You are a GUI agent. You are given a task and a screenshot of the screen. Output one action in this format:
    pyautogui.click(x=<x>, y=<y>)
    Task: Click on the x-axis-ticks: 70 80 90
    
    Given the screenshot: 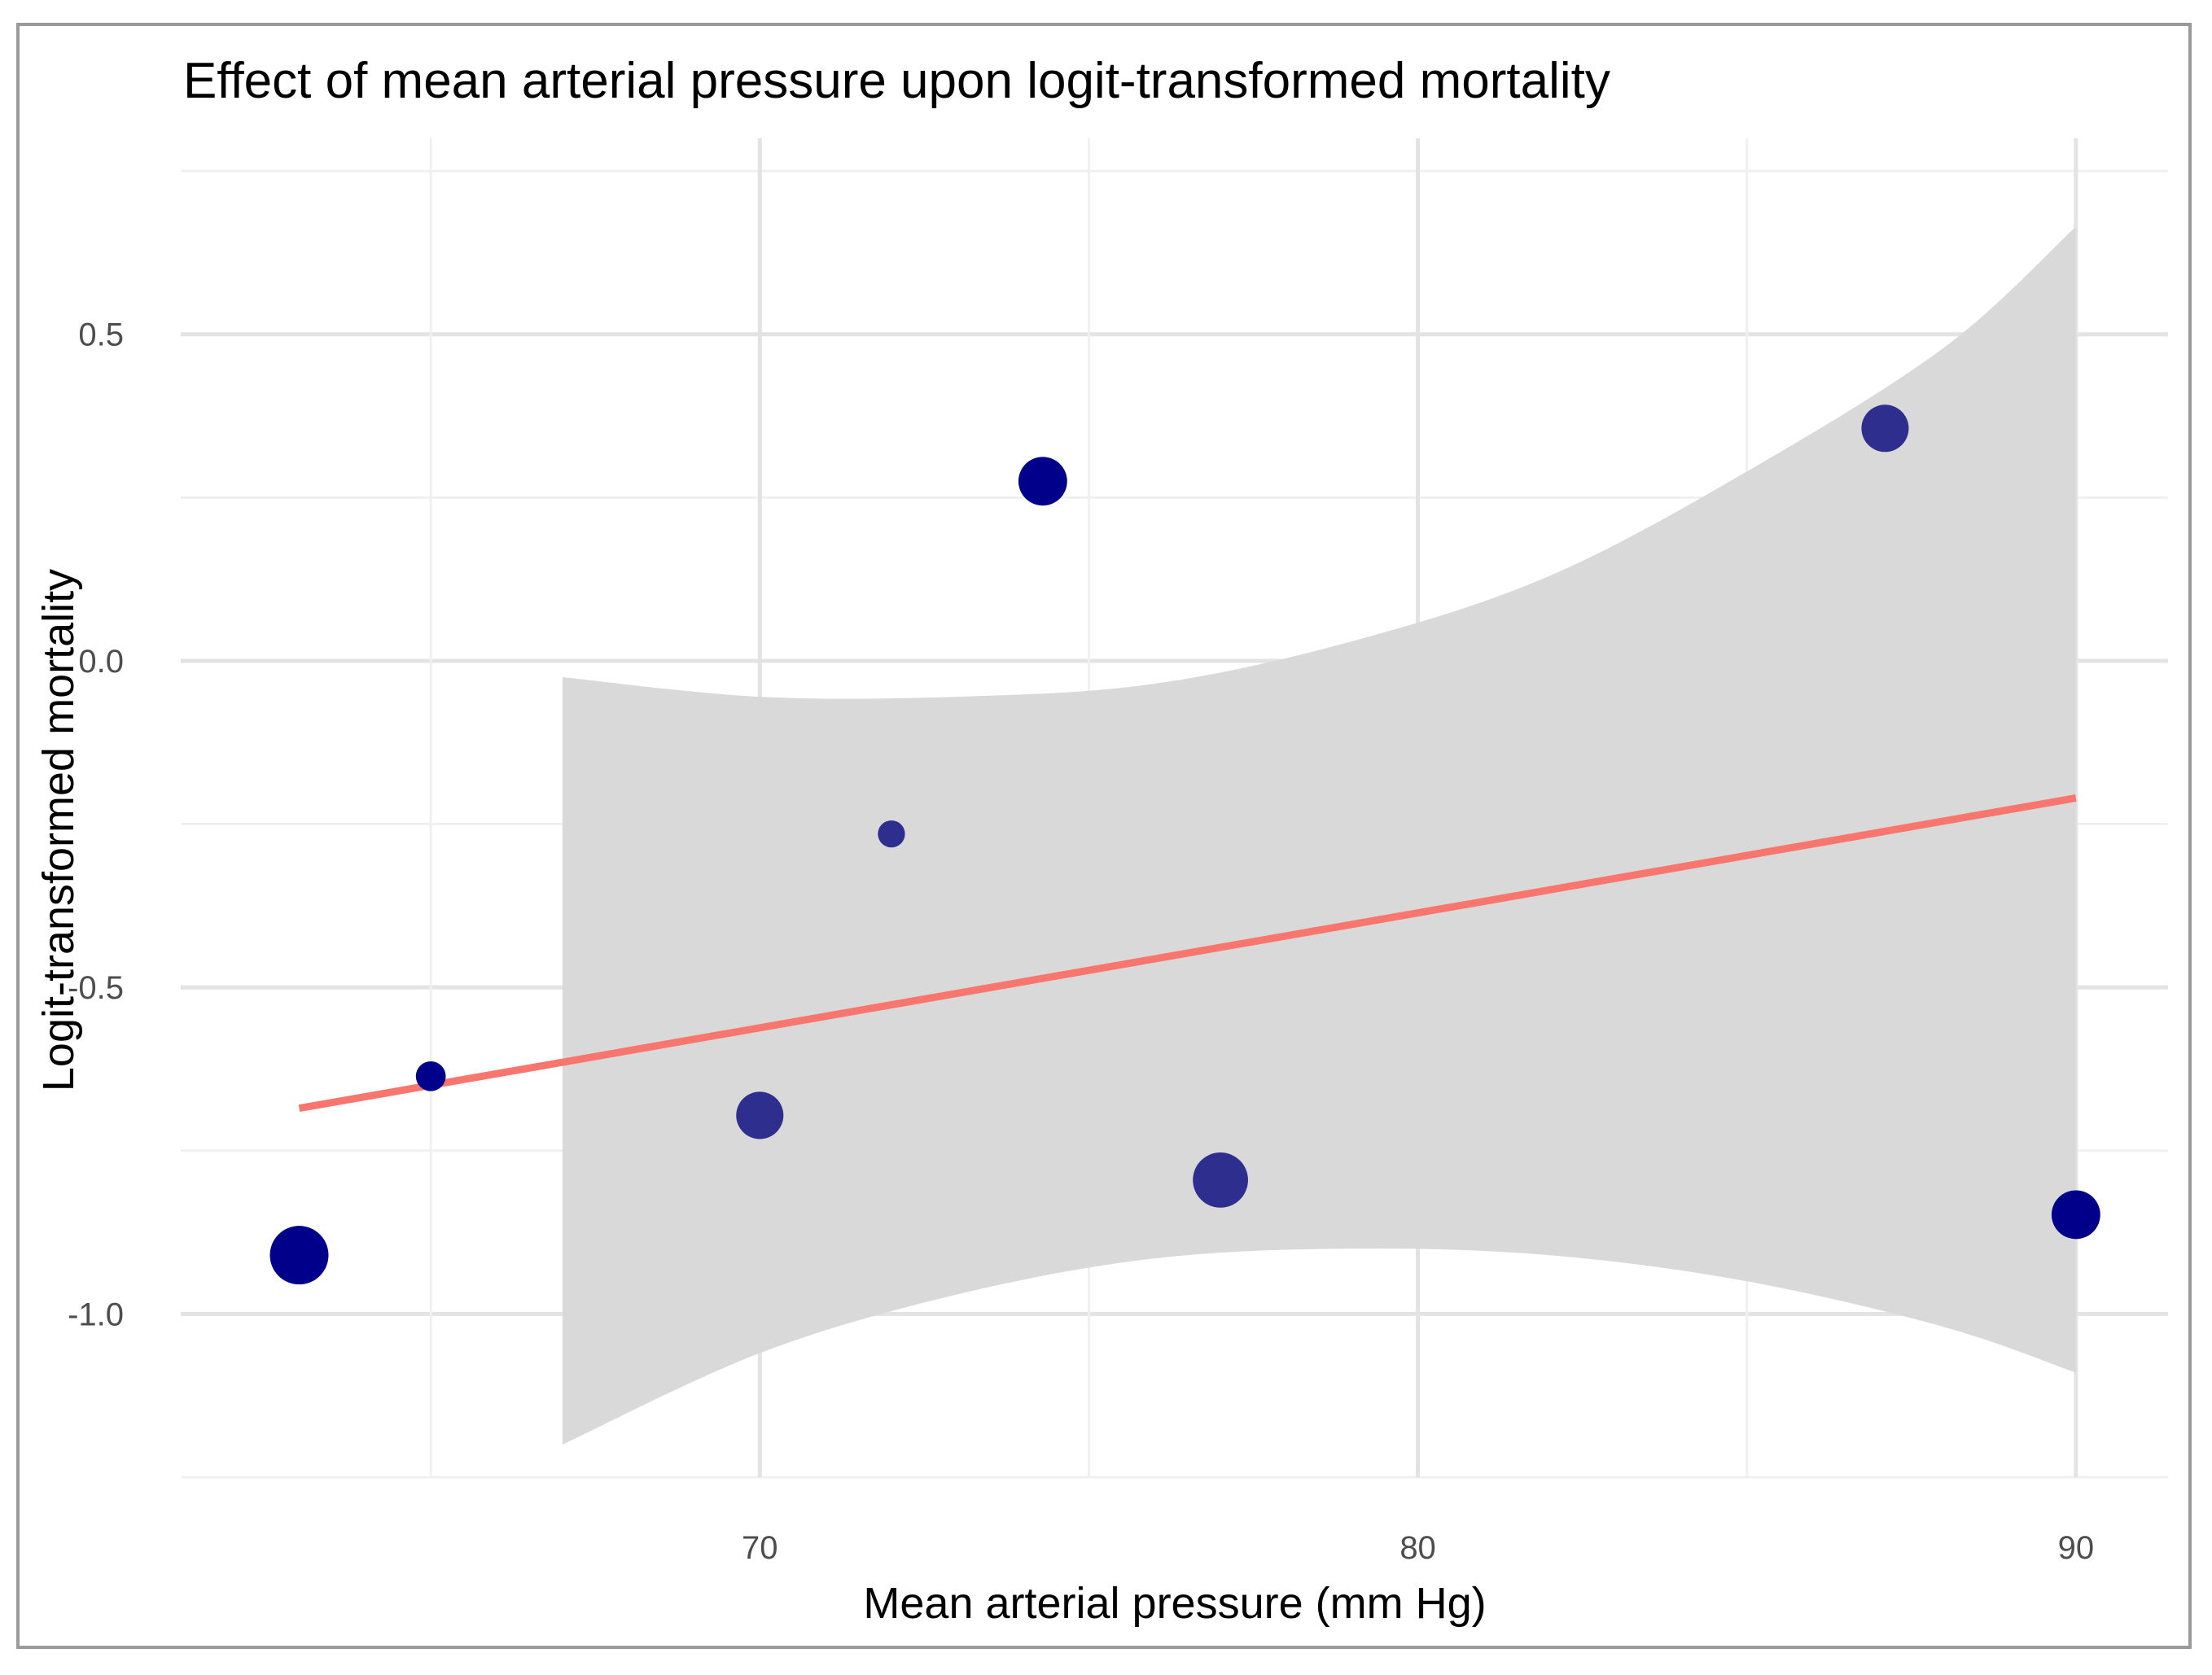 What is the action you would take?
    pyautogui.click(x=1418, y=1548)
    